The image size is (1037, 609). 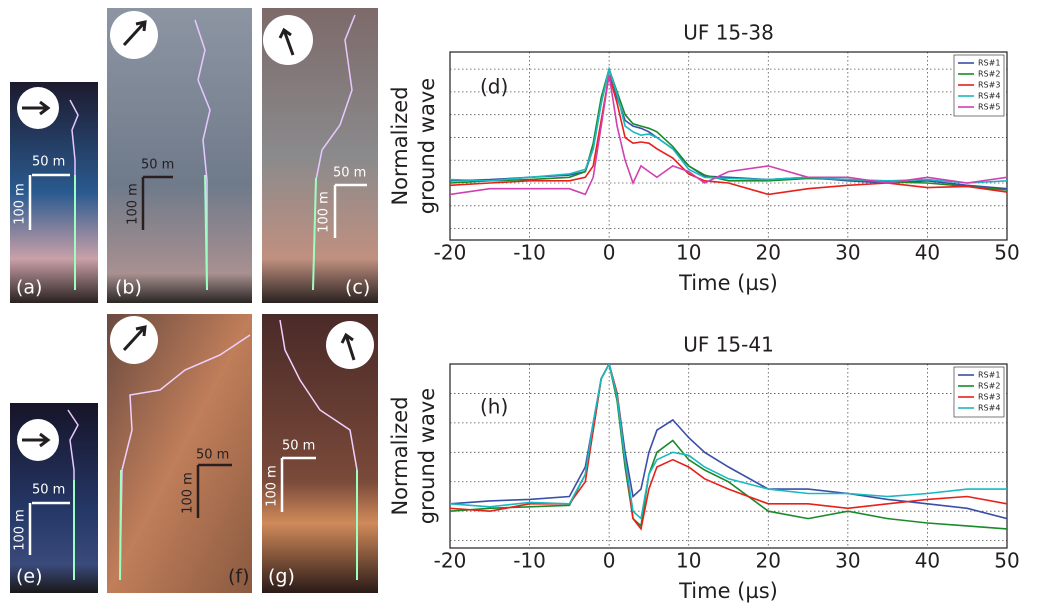 What do you see at coordinates (52, 360) in the screenshot?
I see `event-label: UF15-41` at bounding box center [52, 360].